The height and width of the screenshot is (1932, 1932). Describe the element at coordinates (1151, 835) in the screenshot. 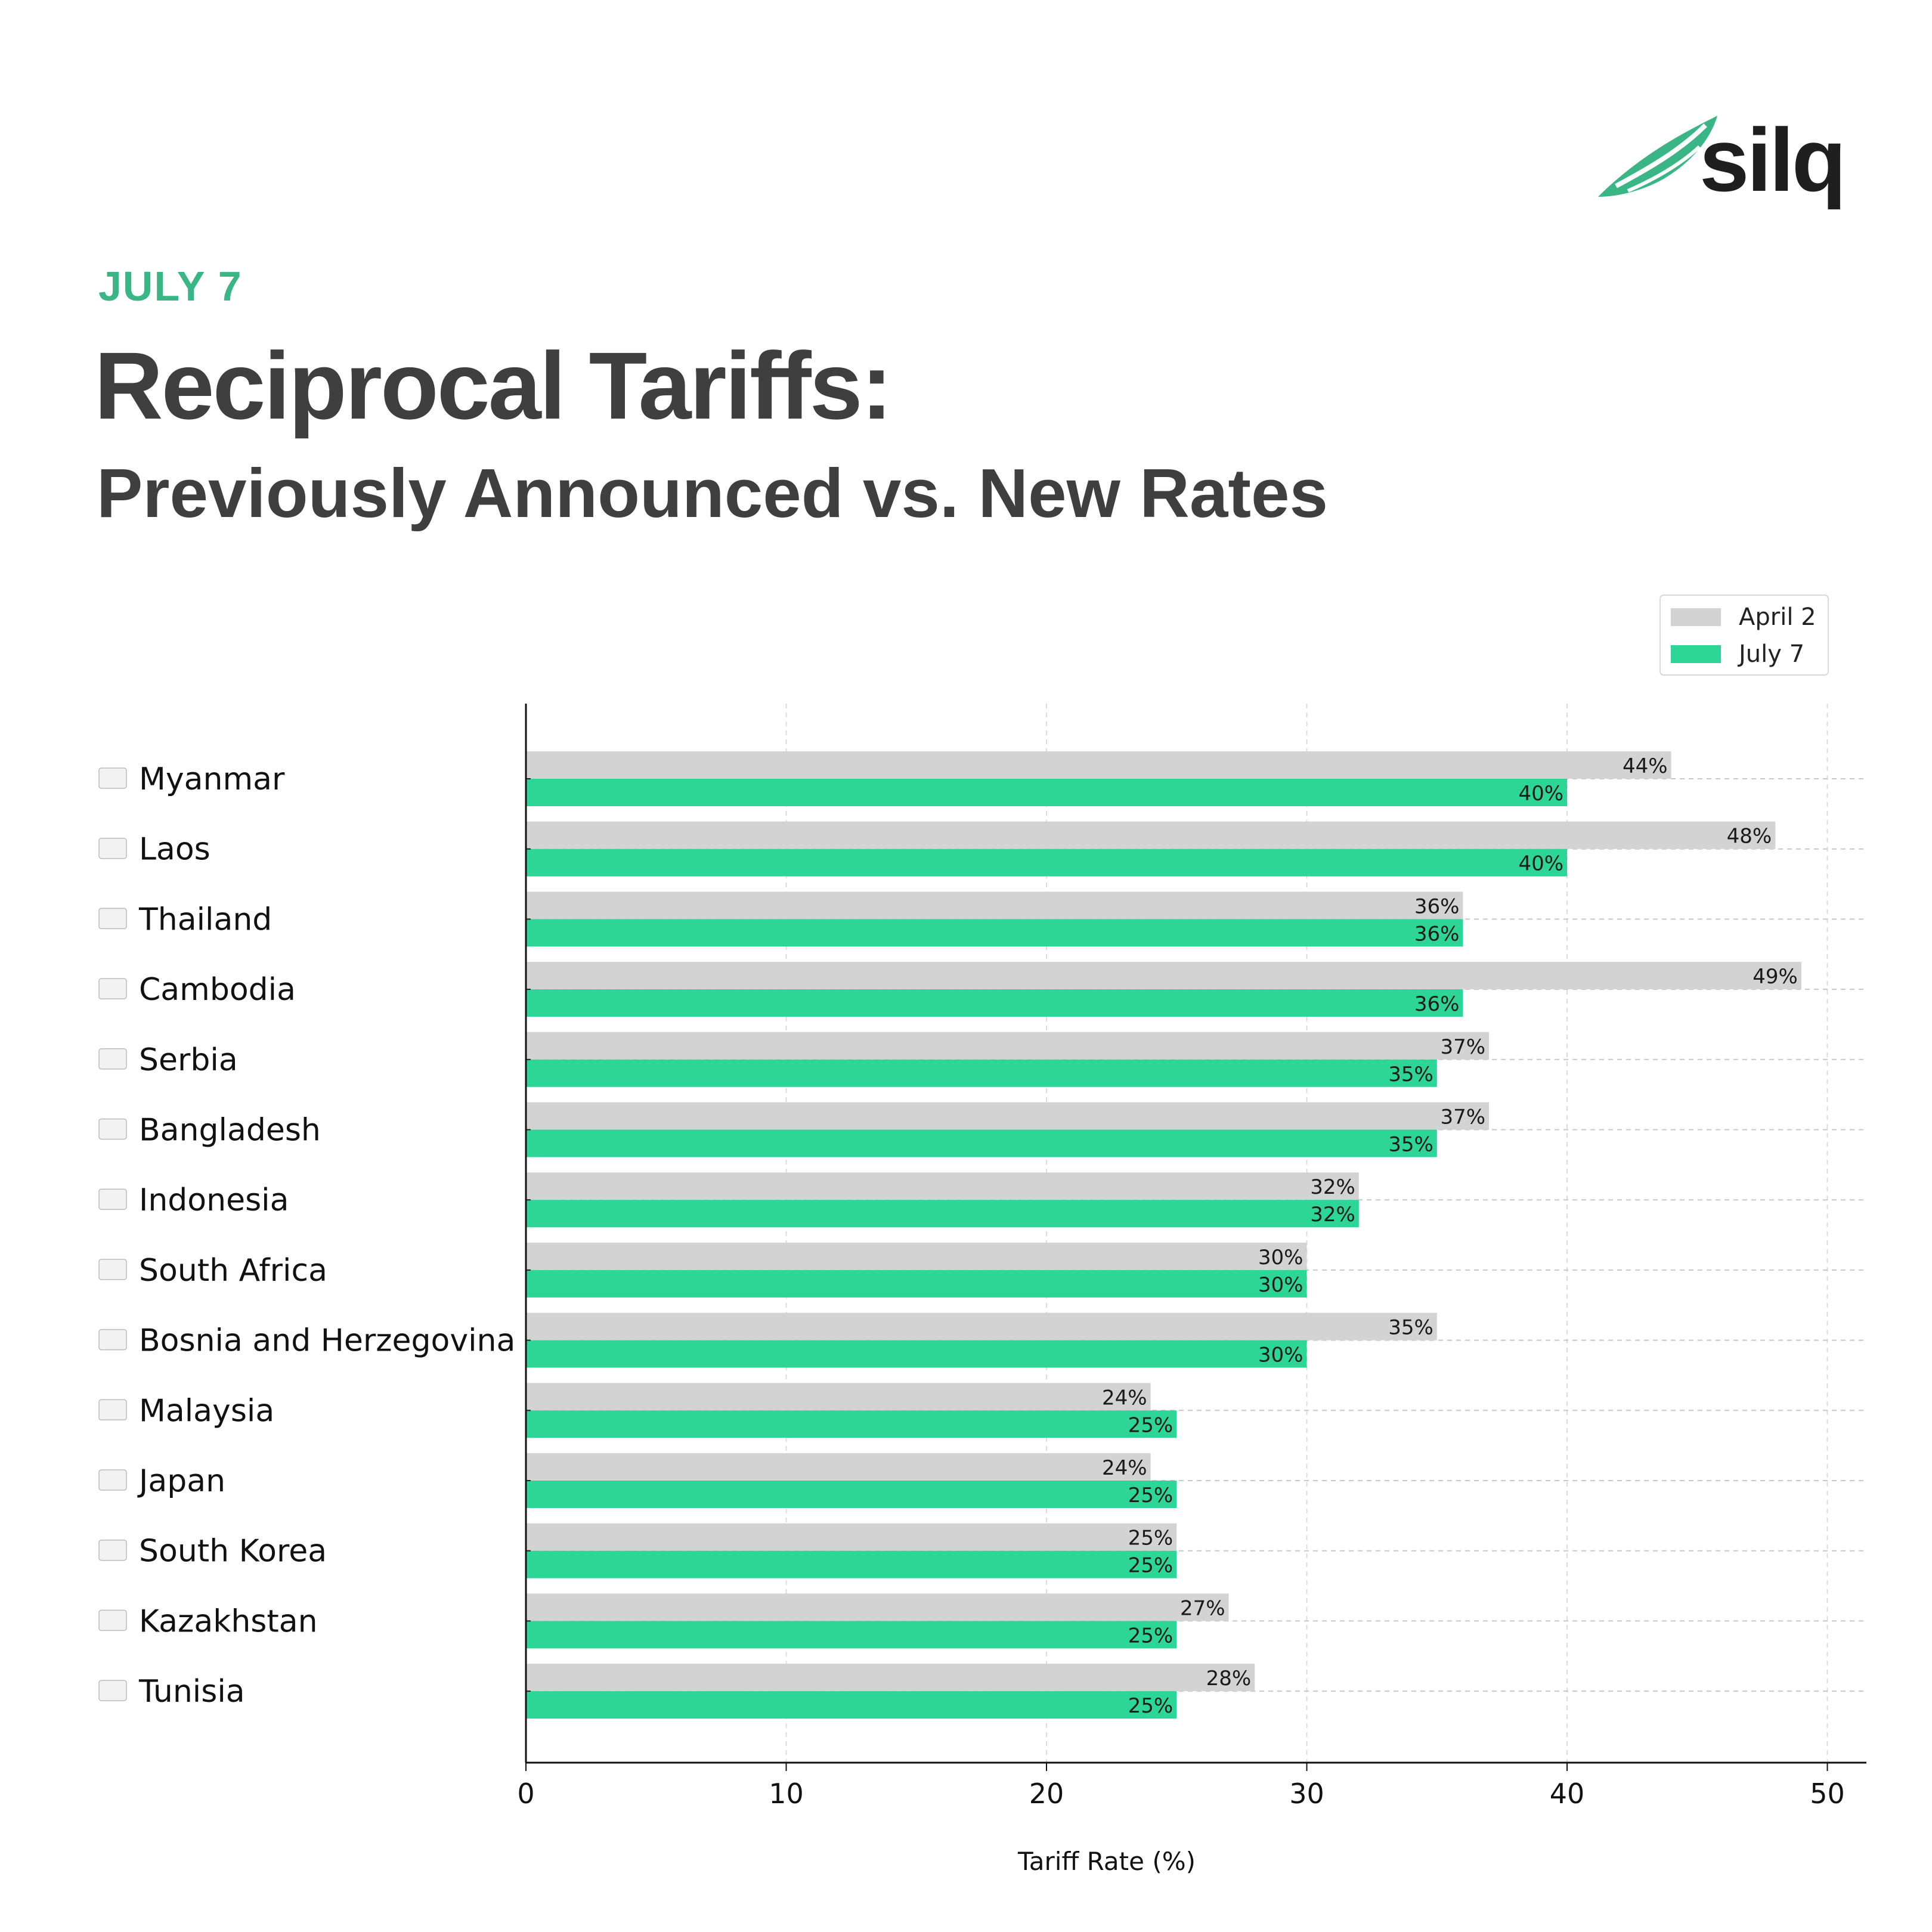

I see `bar-april2-laos` at that location.